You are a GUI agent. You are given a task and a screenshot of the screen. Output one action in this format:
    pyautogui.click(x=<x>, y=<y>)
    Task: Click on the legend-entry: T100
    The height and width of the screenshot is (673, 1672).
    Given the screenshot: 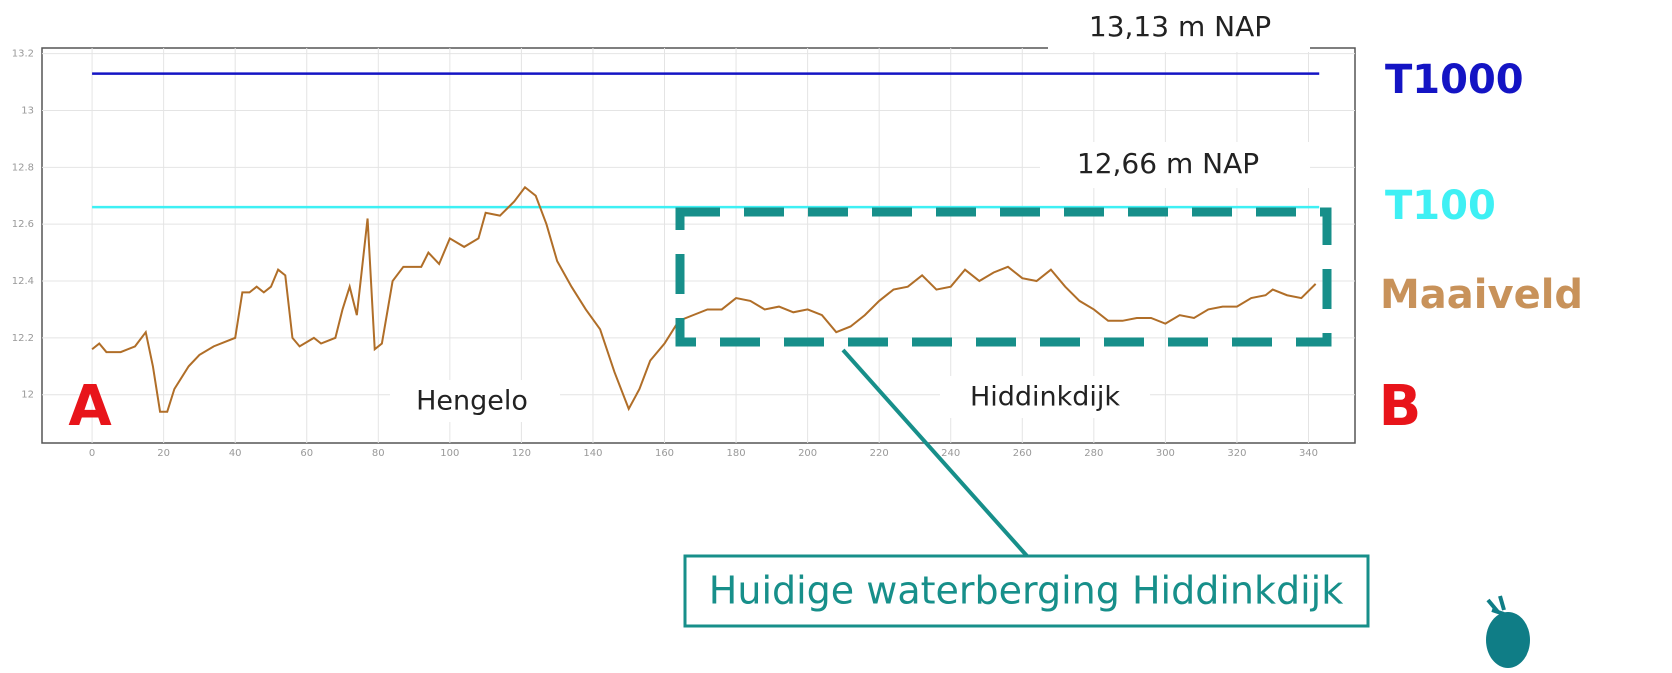 What is the action you would take?
    pyautogui.click(x=1440, y=206)
    